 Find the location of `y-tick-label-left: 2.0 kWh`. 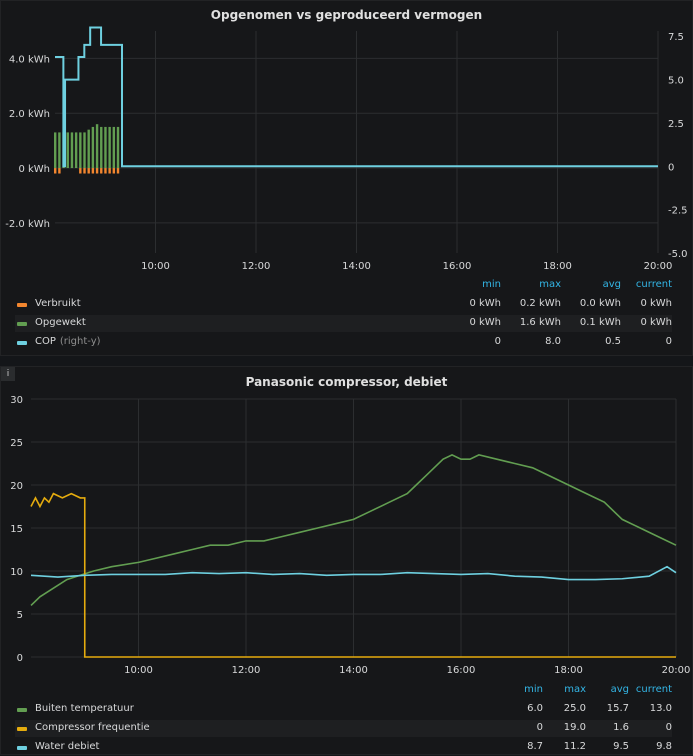

y-tick-label-left: 2.0 kWh is located at coordinates (29, 114).